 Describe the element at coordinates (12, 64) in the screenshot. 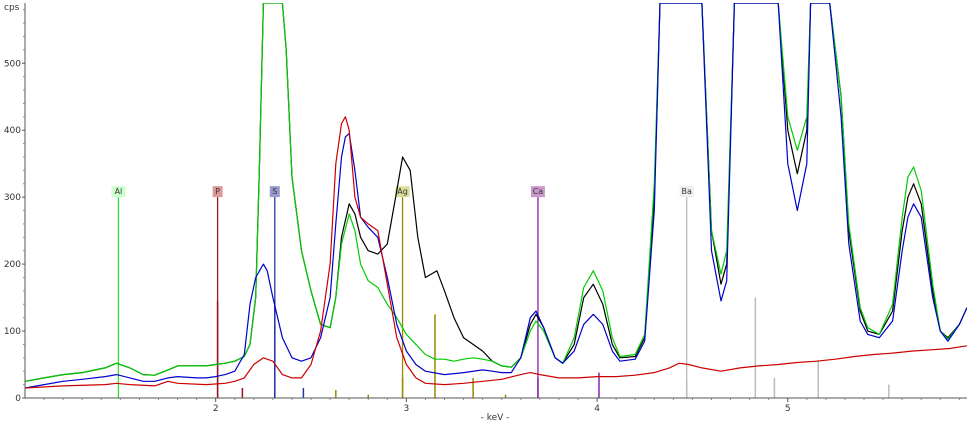

I see `y-tick-label: 500` at that location.